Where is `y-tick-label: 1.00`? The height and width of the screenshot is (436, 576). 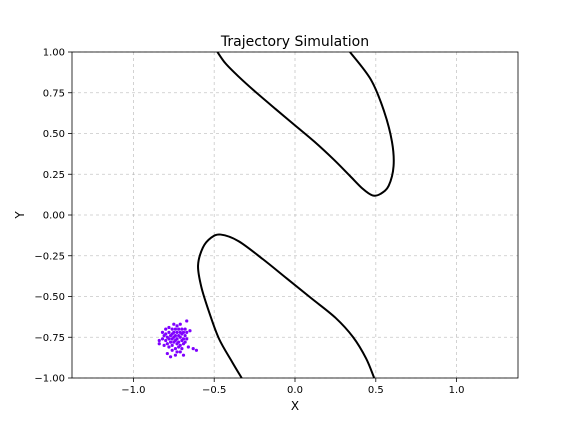
y-tick-label: 1.00 is located at coordinates (54, 53).